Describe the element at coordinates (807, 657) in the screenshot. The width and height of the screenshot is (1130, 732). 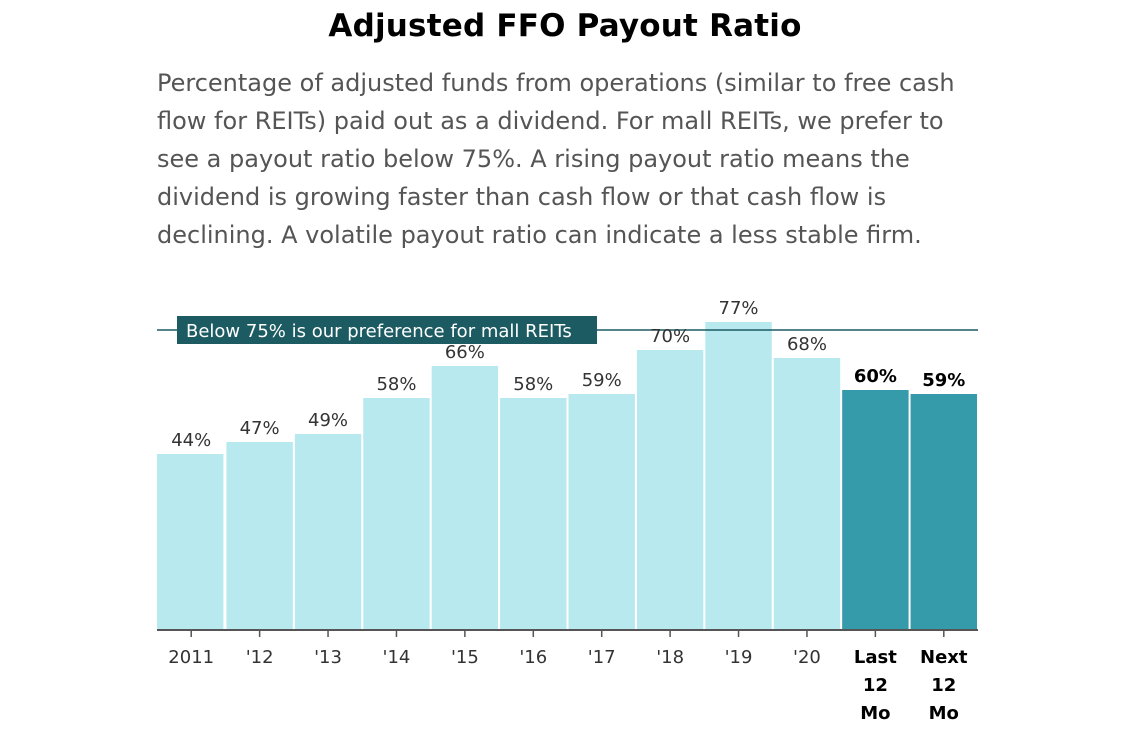
I see `x-tick-label: '20` at that location.